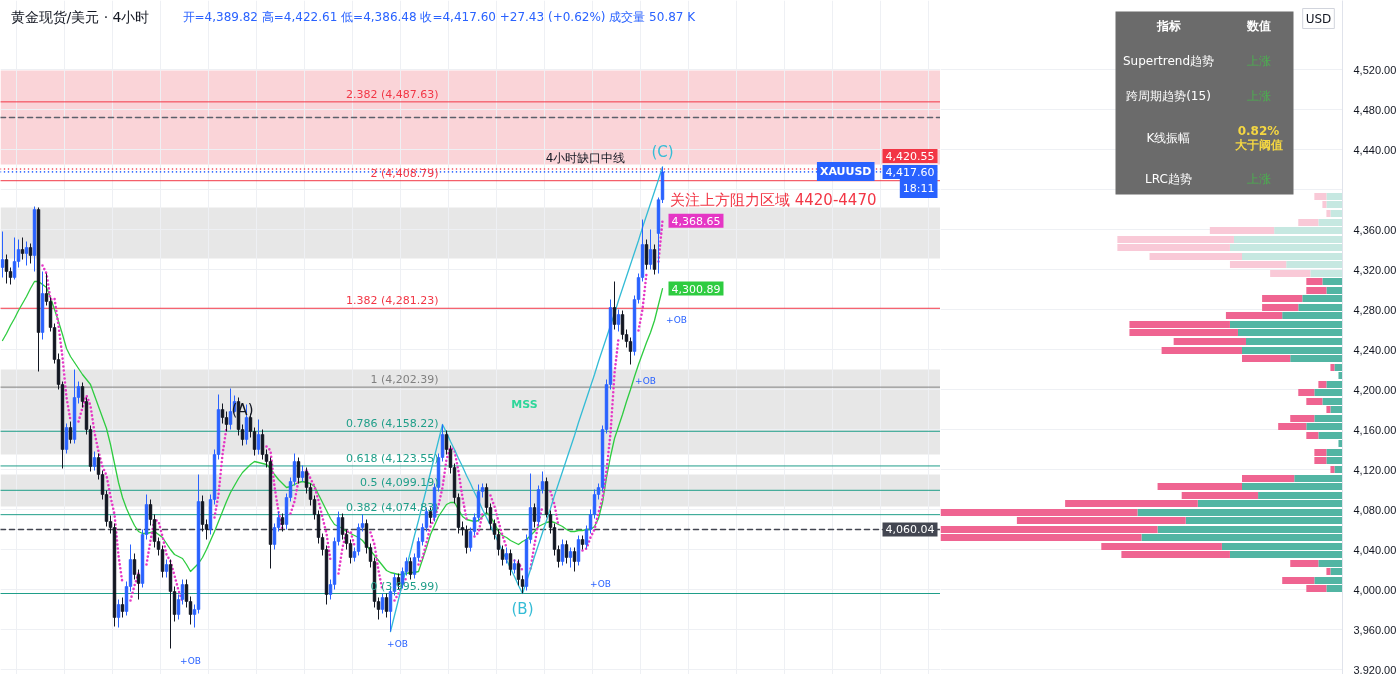 The width and height of the screenshot is (1400, 674). Describe the element at coordinates (1168, 137) in the screenshot. I see `annotation: K线振幅` at that location.